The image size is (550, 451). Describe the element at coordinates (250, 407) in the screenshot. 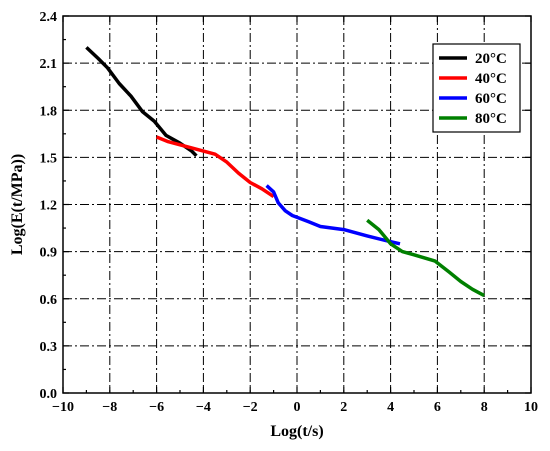

I see `x-tick-label: −2` at that location.